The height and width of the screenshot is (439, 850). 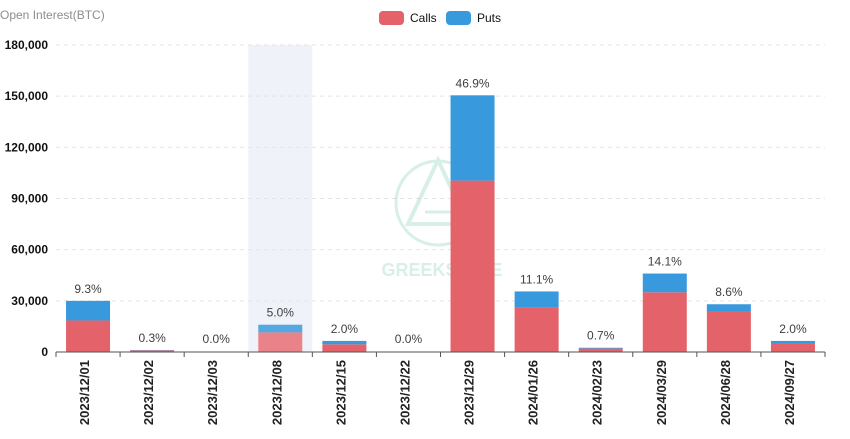 What do you see at coordinates (469, 392) in the screenshot?
I see `x-tick-label: 2023/12/29` at bounding box center [469, 392].